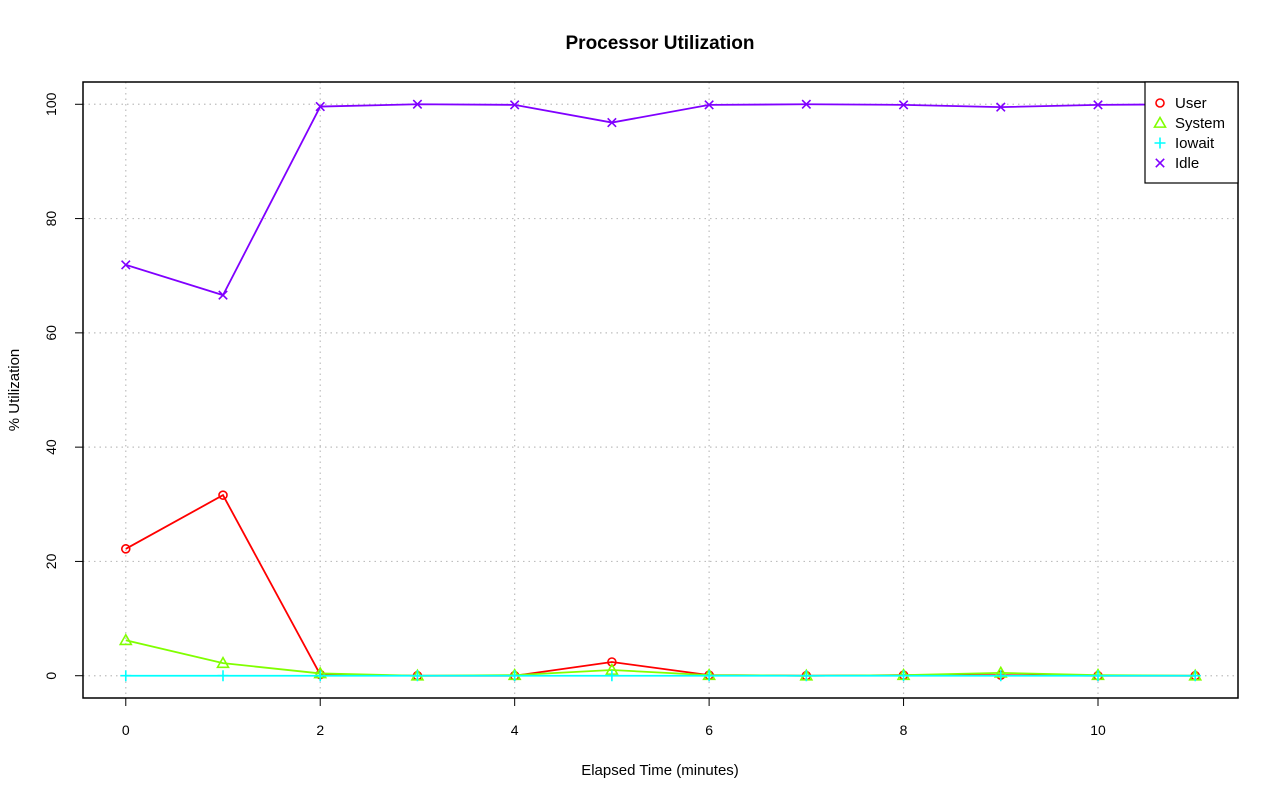 The height and width of the screenshot is (801, 1280). What do you see at coordinates (1160, 103) in the screenshot?
I see `legend-marker-user` at bounding box center [1160, 103].